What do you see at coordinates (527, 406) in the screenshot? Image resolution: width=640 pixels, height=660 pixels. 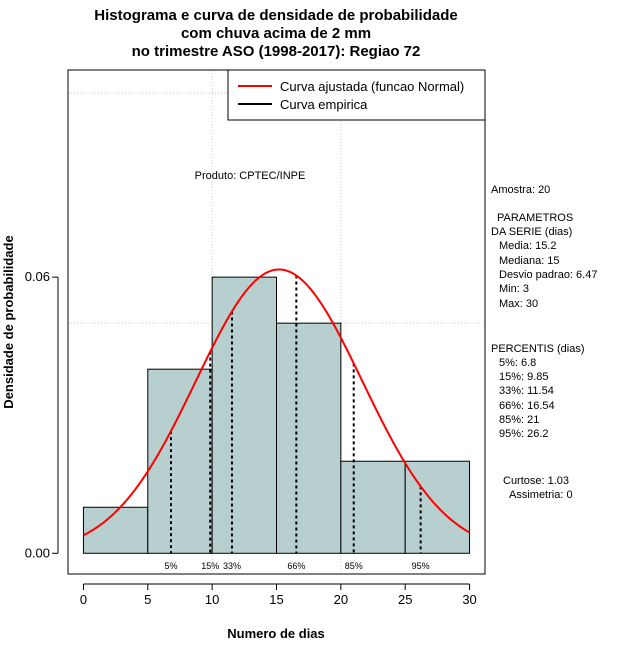 I see `stats-percentil-66: 66%: 16.54` at bounding box center [527, 406].